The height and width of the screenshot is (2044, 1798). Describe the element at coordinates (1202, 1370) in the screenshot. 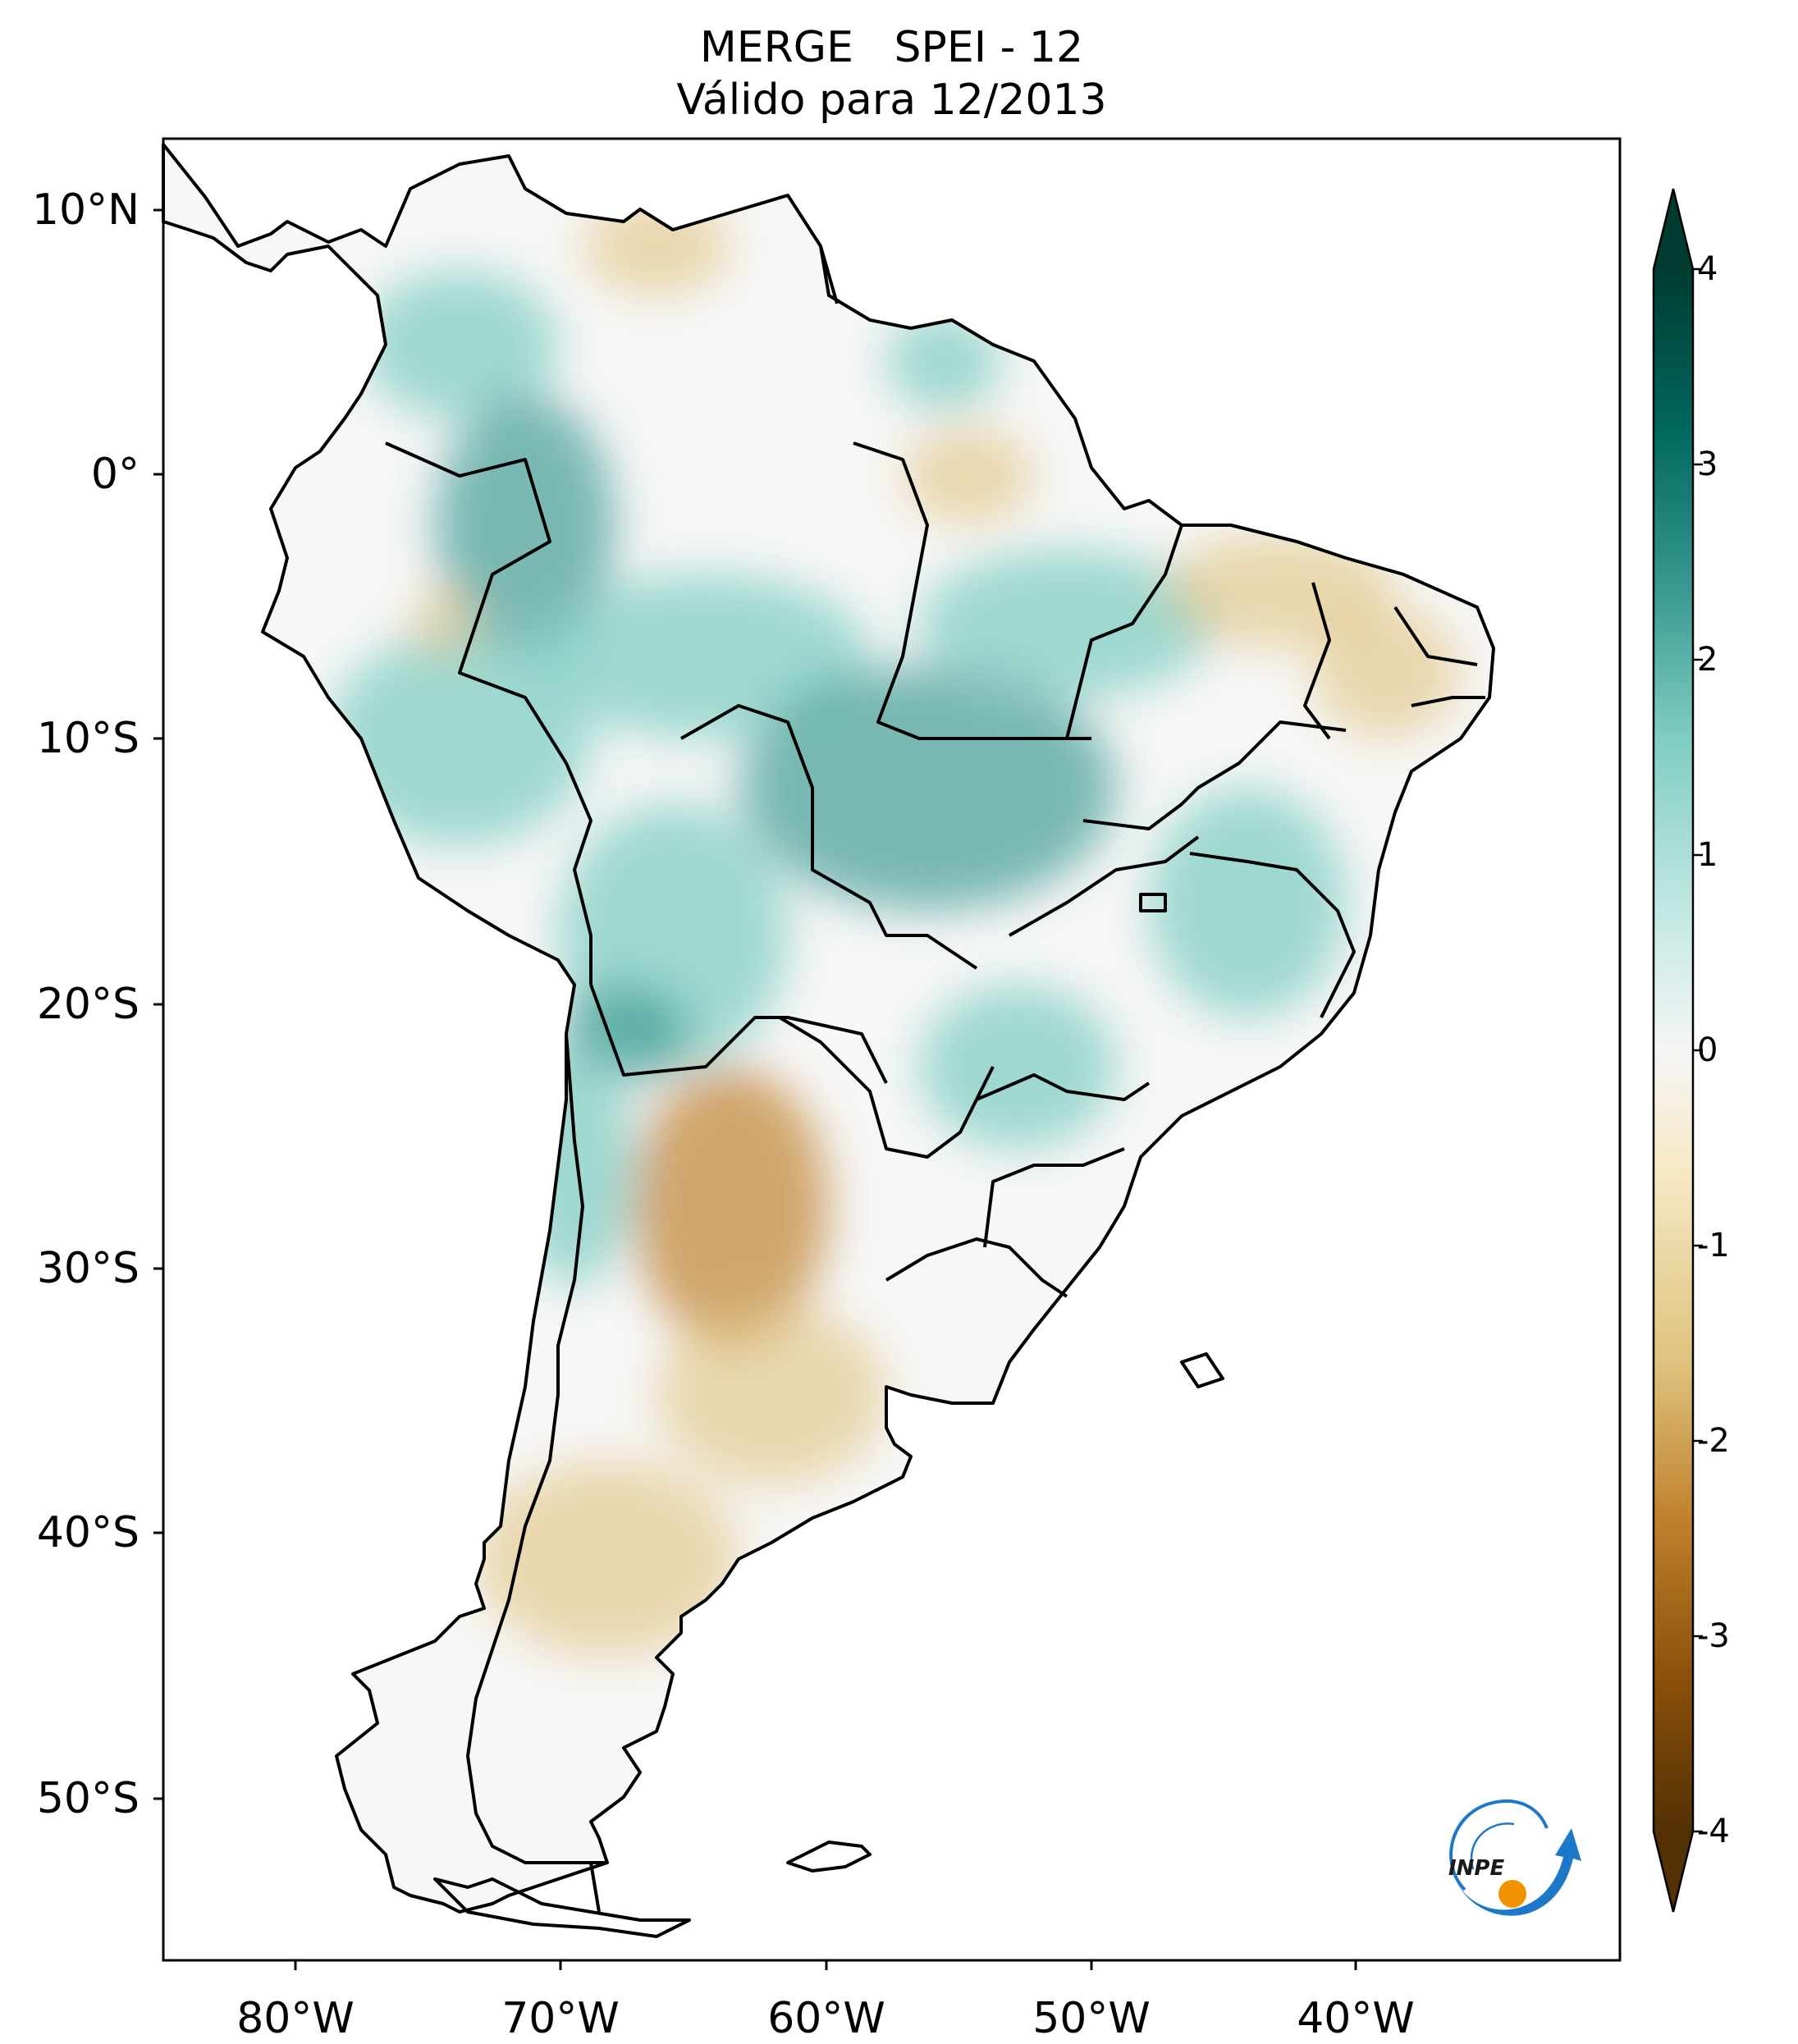

I see `southern-islands` at that location.